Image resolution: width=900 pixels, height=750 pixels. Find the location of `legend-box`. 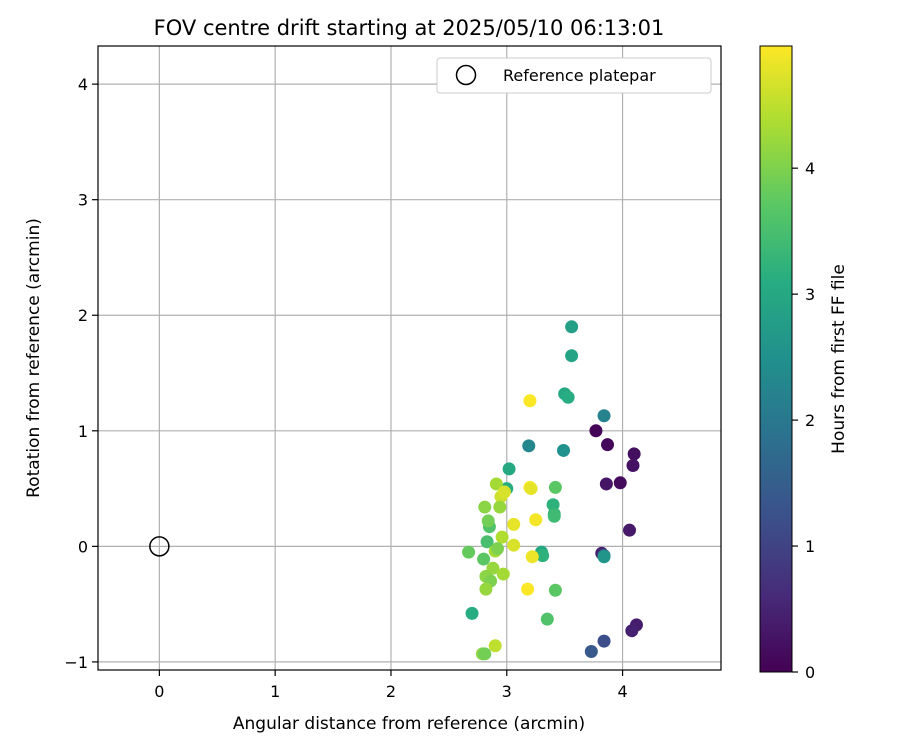

legend-box is located at coordinates (574, 75).